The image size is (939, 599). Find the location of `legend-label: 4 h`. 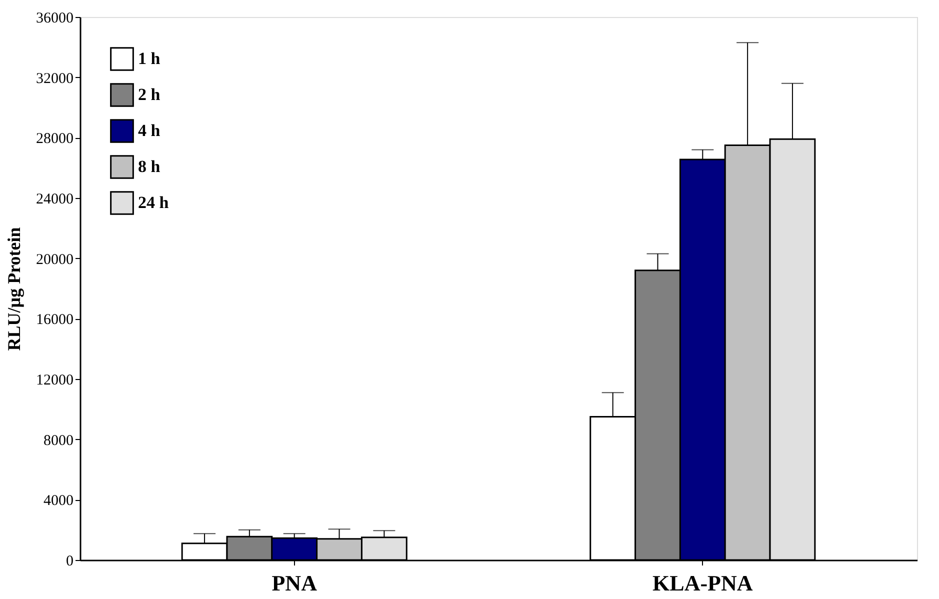

legend-label: 4 h is located at coordinates (149, 130).